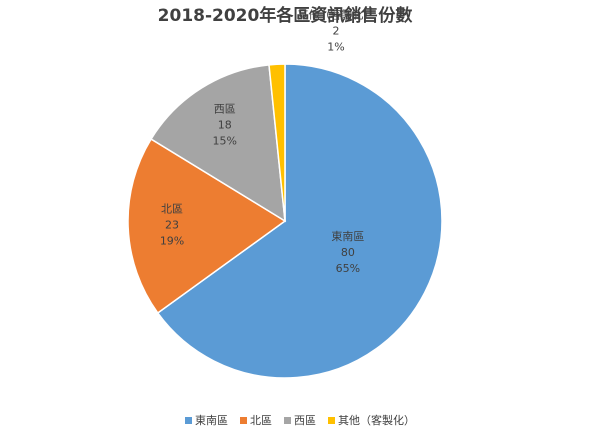  Describe the element at coordinates (172, 240) in the screenshot. I see `slice-label-percent: 19%` at that location.